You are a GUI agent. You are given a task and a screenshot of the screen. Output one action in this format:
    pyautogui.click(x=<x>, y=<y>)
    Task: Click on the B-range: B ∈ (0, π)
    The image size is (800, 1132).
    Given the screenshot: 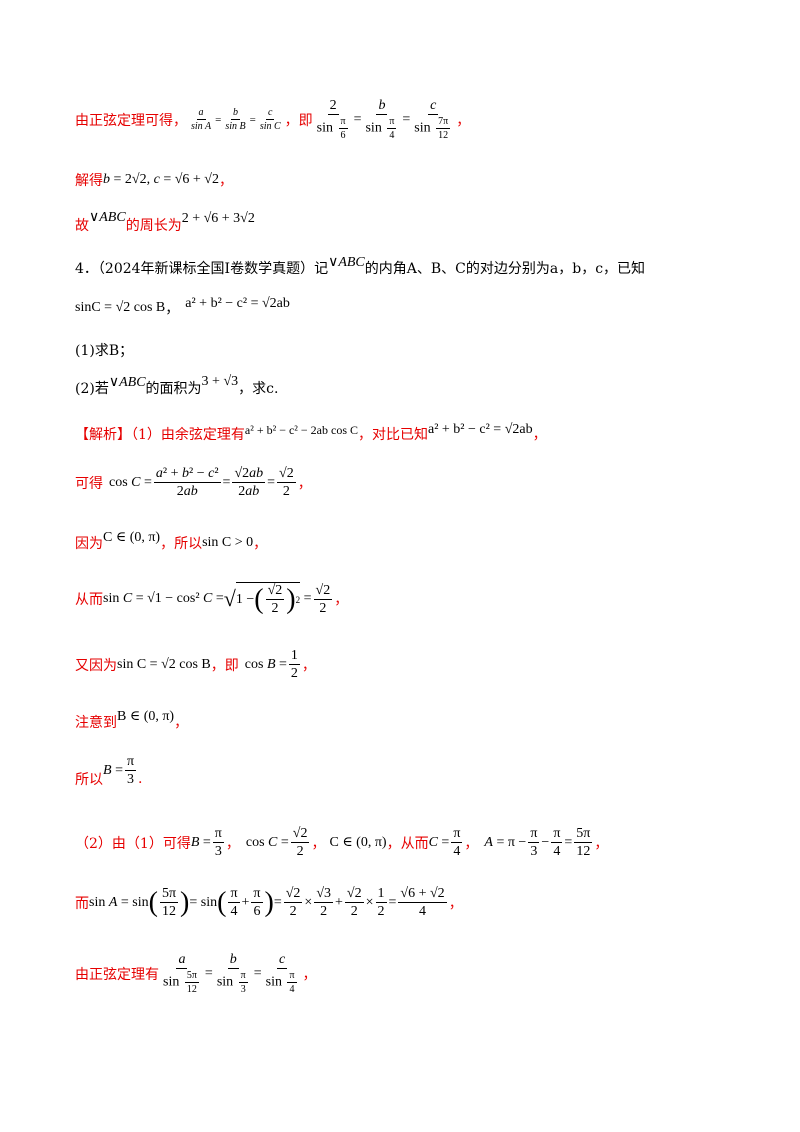 What is the action you would take?
    pyautogui.click(x=146, y=716)
    